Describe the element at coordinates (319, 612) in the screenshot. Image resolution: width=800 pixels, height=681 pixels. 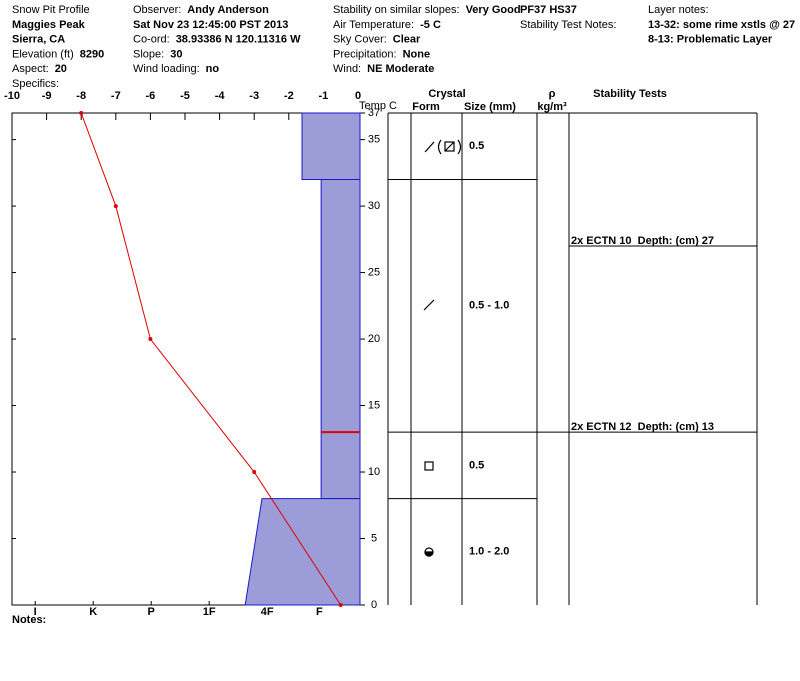
I see `hardness-tick-label: F` at that location.